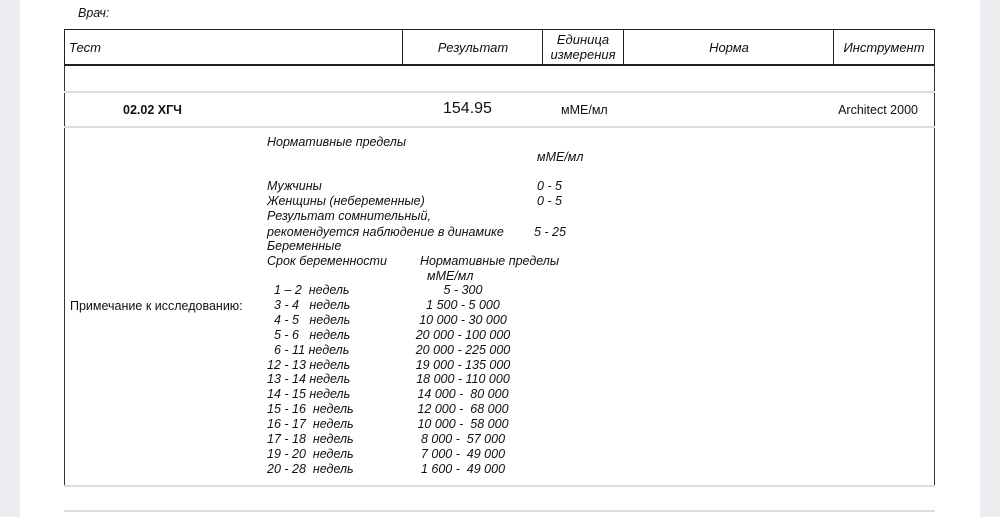 Image resolution: width=1000 pixels, height=517 pixels. What do you see at coordinates (385, 231) in the screenshot?
I see `range-label: рекомендуется наблюдение в динамике` at bounding box center [385, 231].